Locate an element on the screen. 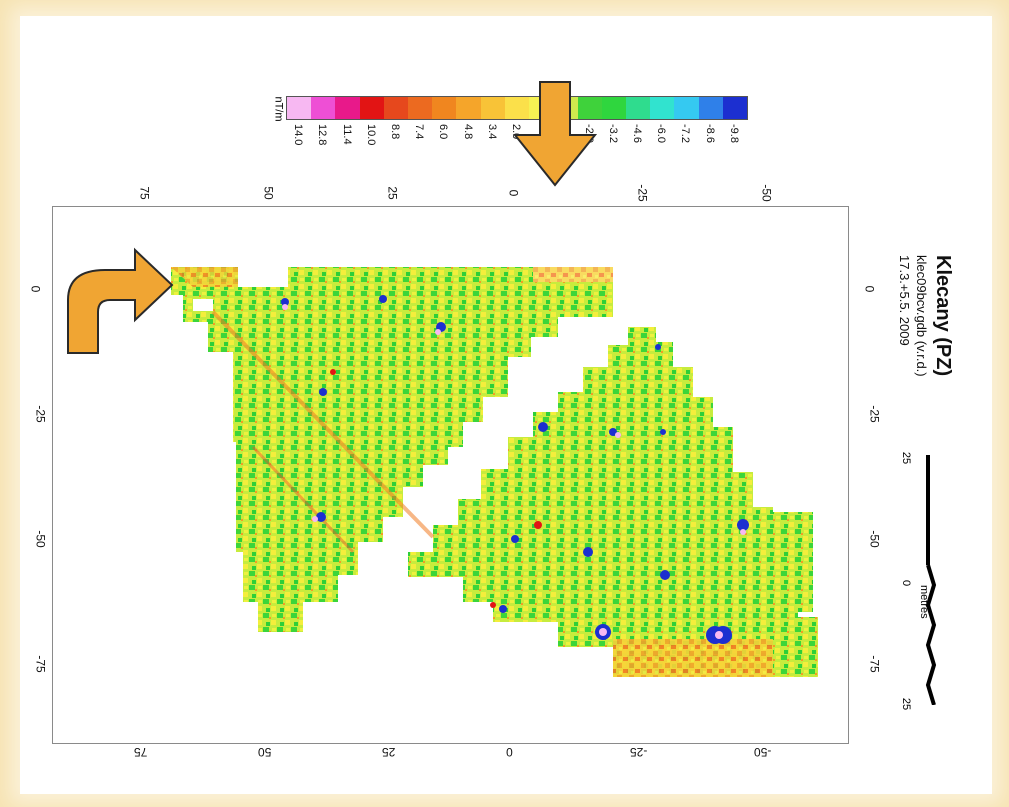 The image size is (1009, 807). colorbar-label: -4.6 is located at coordinates (637, 133).